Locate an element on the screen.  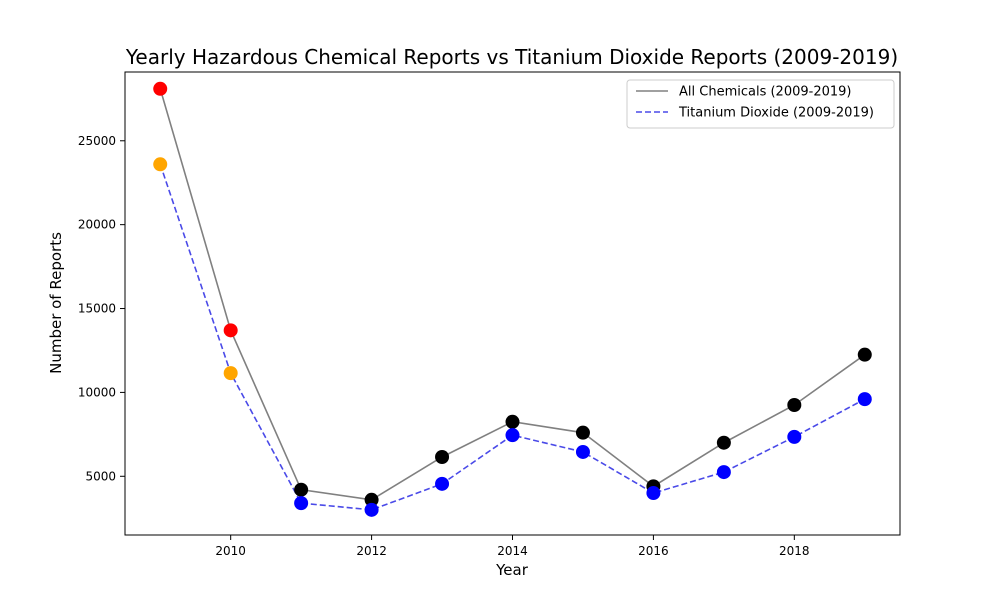
legend-label-1: Titanium Dioxide (2009-2019) is located at coordinates (776, 113).